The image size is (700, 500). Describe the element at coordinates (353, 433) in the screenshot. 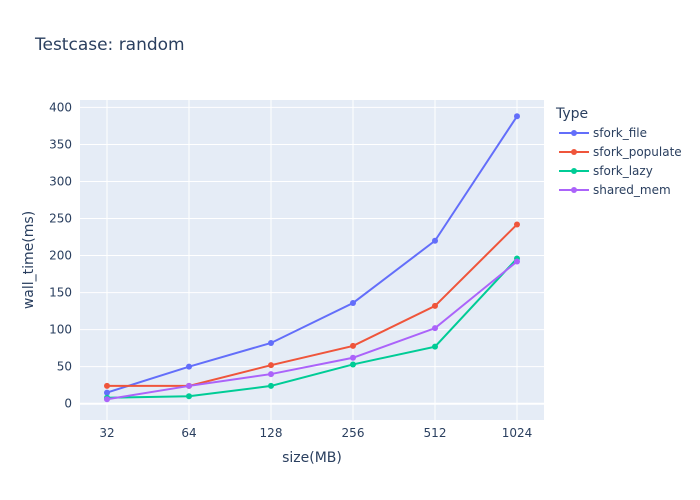

I see `x-tick-label: 256` at that location.